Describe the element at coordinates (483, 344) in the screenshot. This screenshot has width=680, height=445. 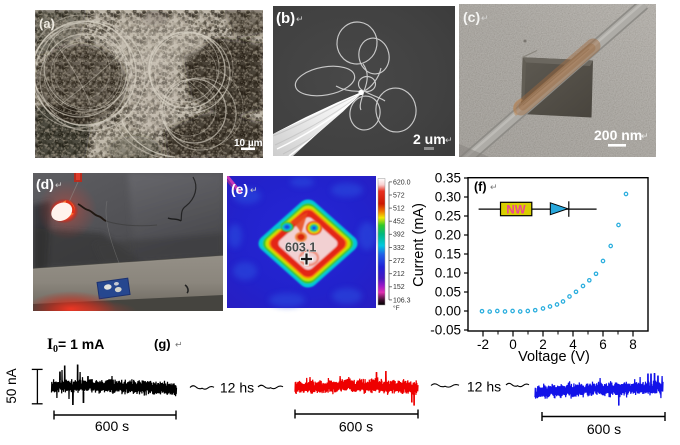
I see `svg-text: -2` at that location.